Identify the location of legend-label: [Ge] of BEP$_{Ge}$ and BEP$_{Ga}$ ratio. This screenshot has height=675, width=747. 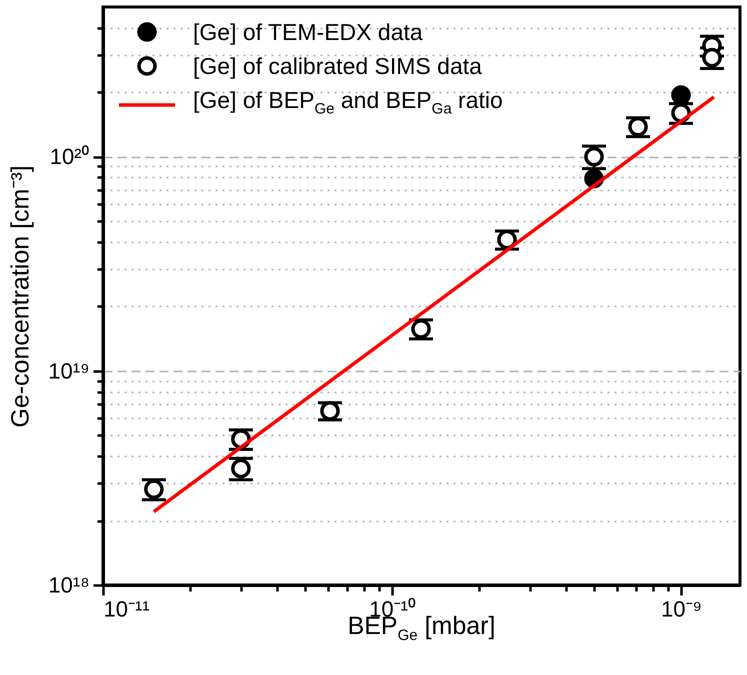
(348, 103).